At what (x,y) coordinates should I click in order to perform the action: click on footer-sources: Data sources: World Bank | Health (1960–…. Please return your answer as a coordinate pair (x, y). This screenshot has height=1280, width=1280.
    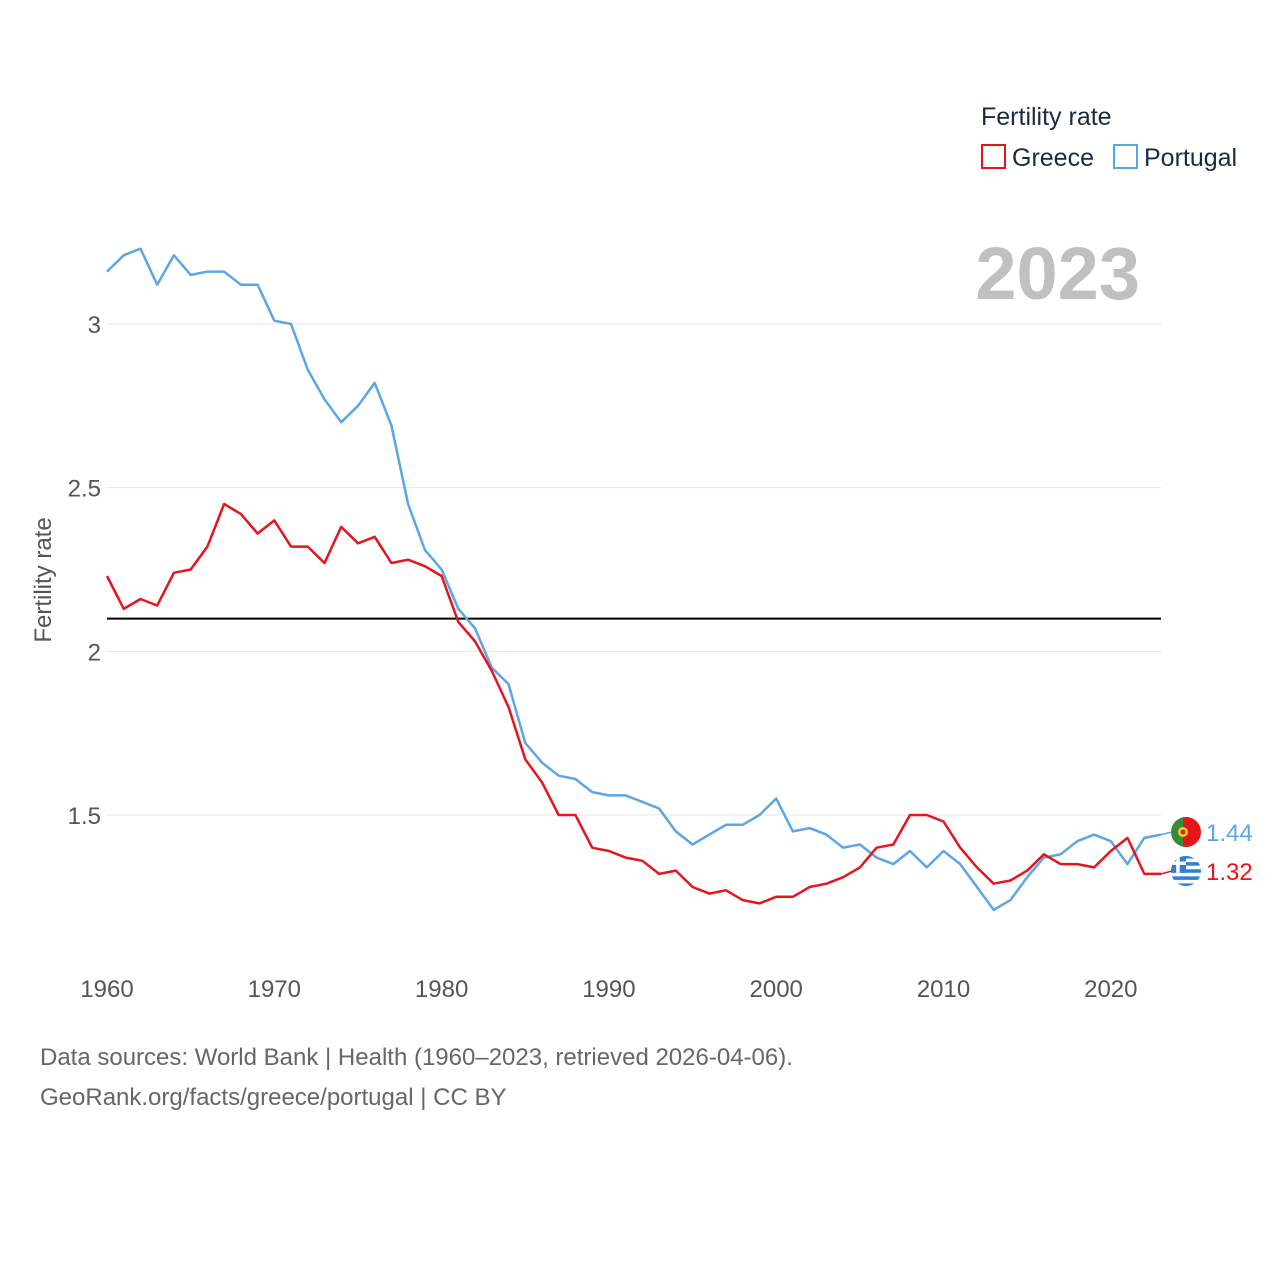
    Looking at the image, I should click on (416, 1057).